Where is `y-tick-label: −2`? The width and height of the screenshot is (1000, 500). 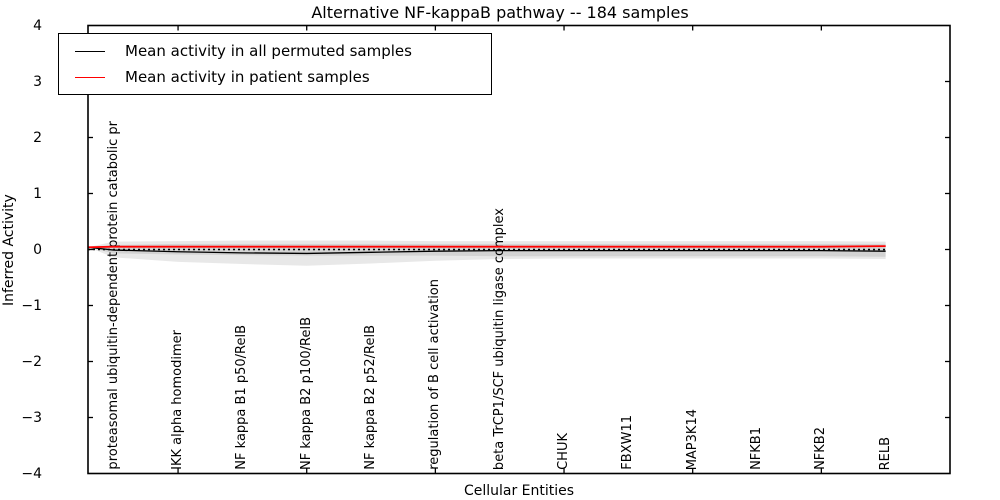
y-tick-label: −2 is located at coordinates (31, 361).